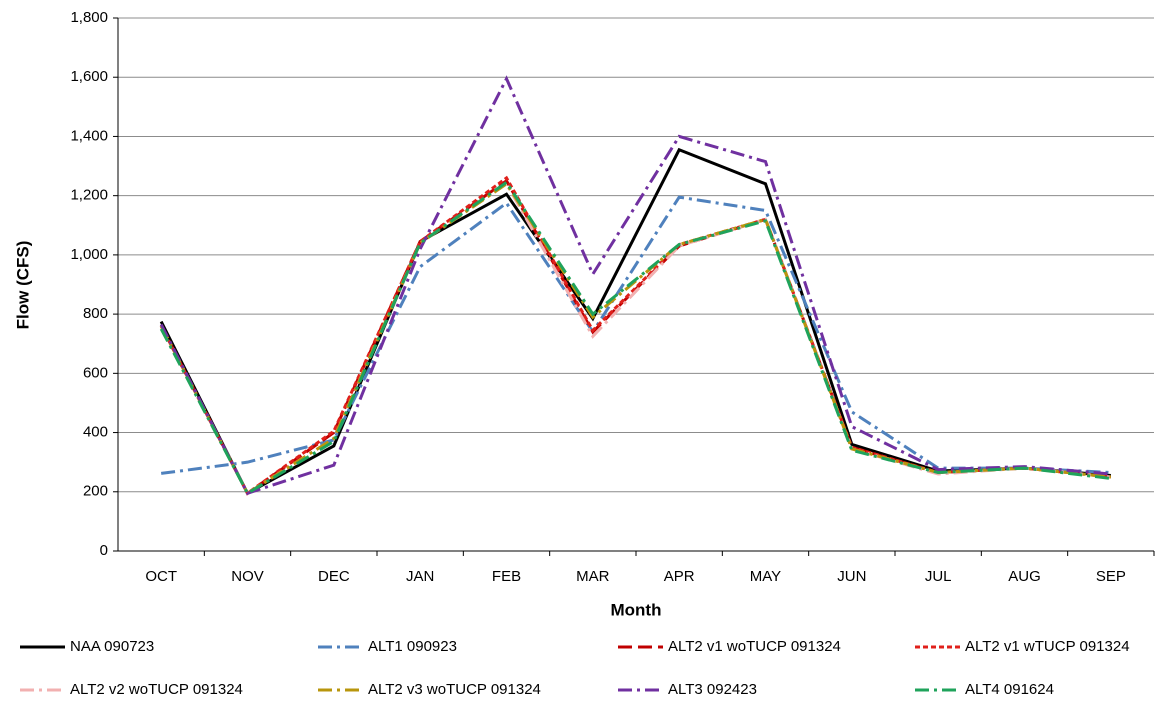 The image size is (1156, 702). What do you see at coordinates (636, 609) in the screenshot?
I see `x-axis-title: Month` at bounding box center [636, 609].